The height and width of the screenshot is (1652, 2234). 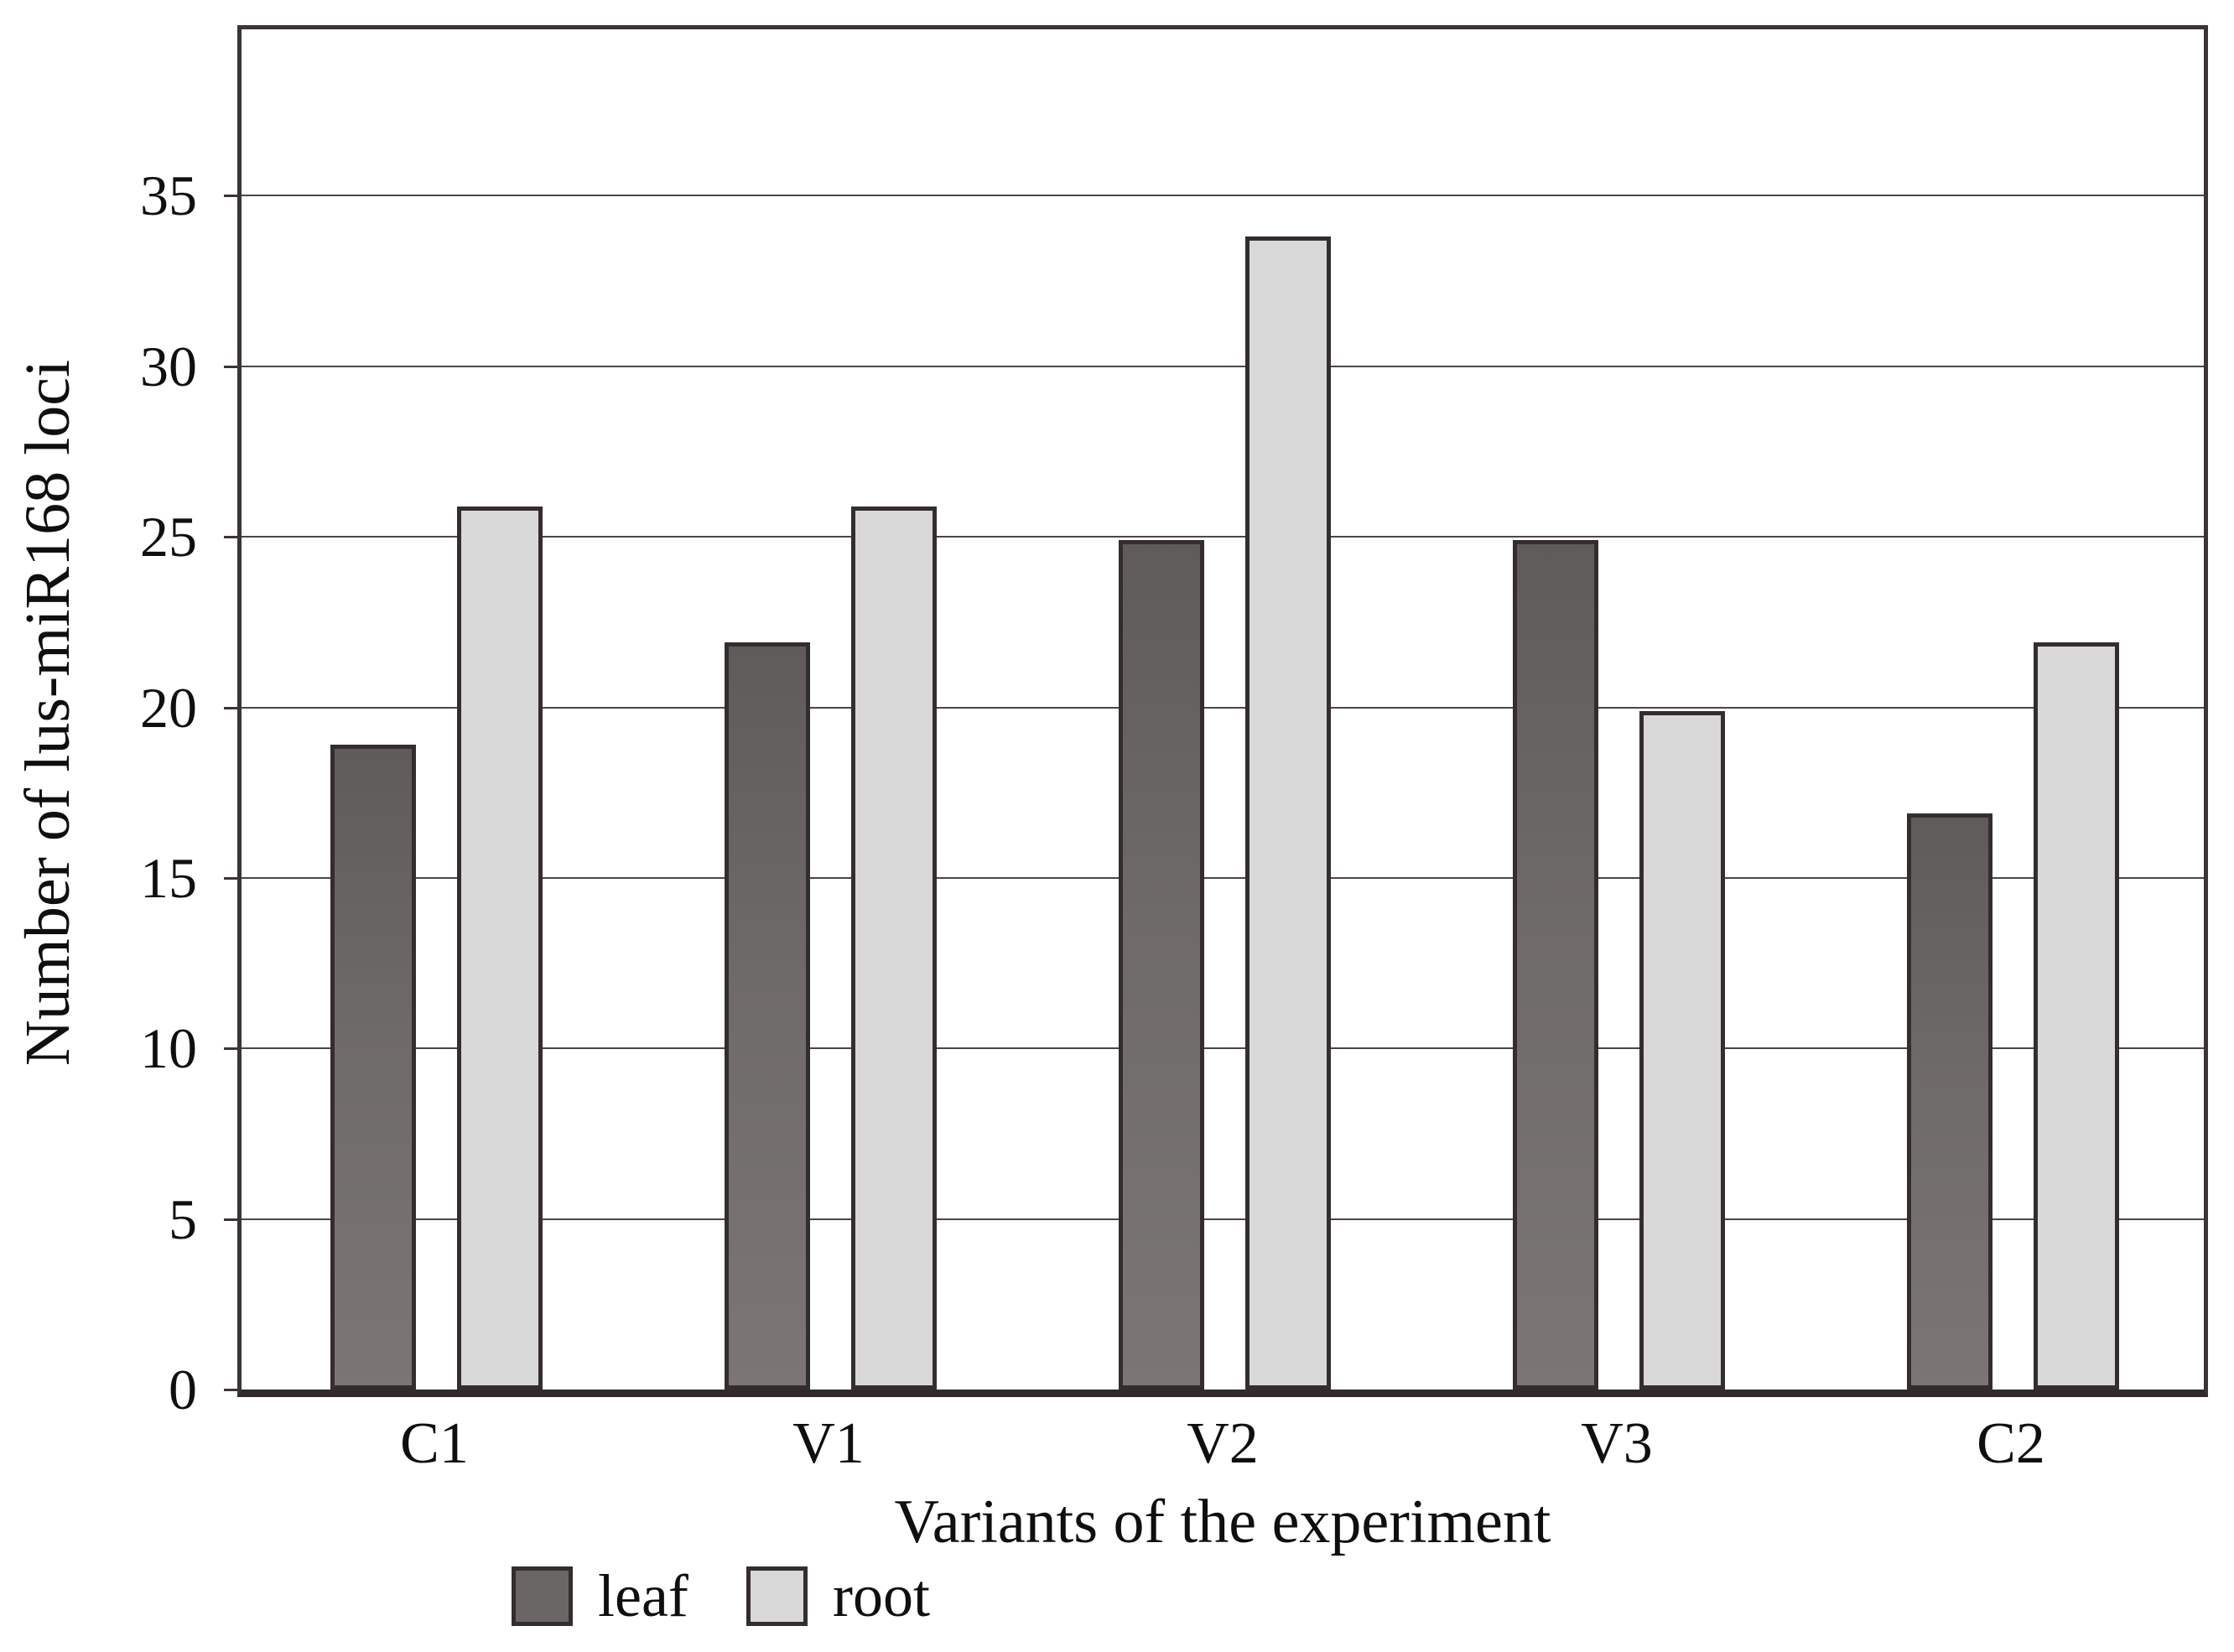 I want to click on bar-leaf-V1, so click(x=767, y=1016).